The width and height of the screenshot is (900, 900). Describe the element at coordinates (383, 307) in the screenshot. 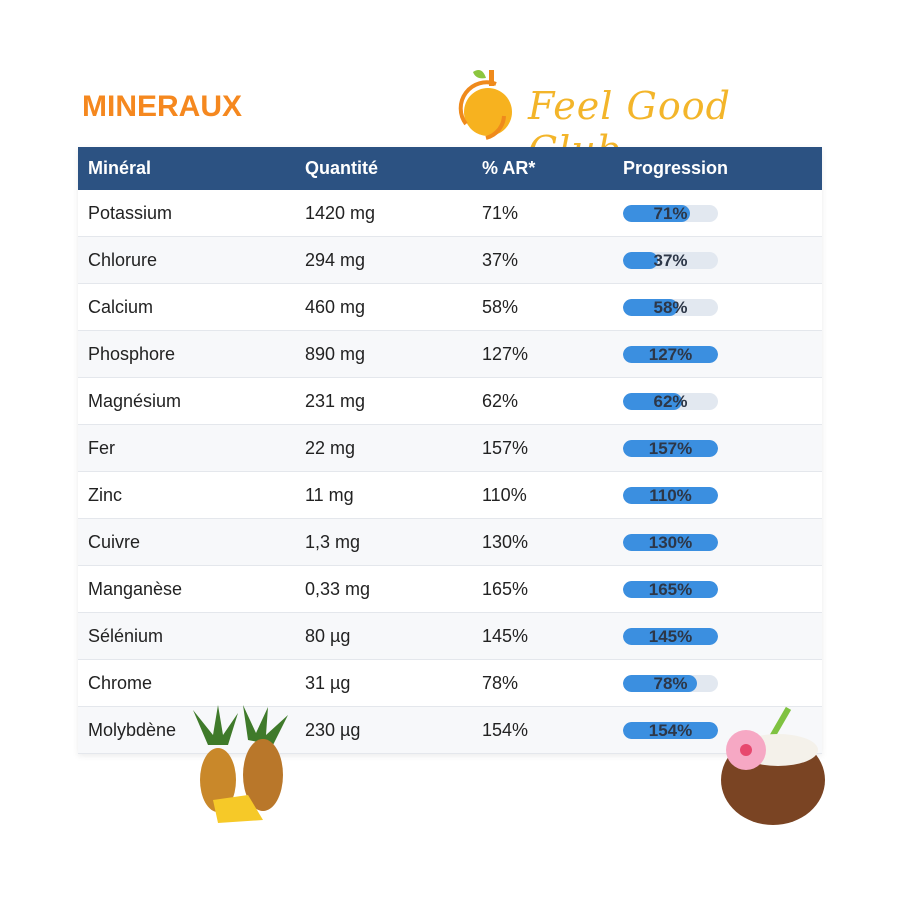

I see `quantity: 460 mg` at that location.